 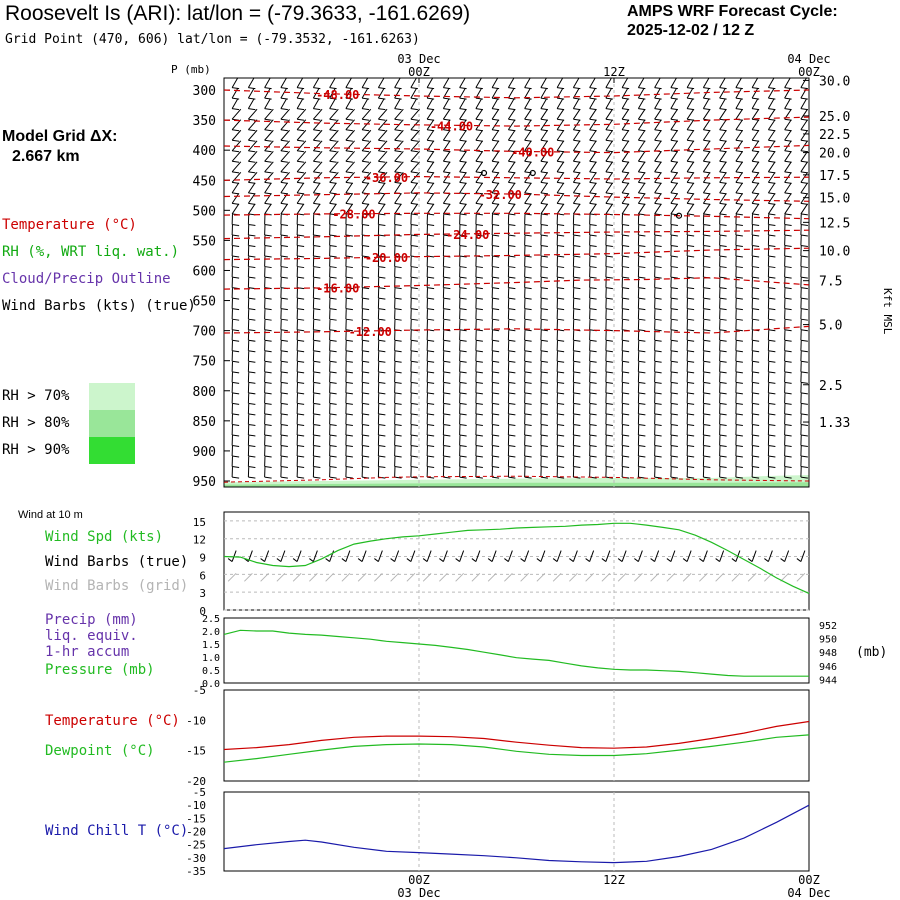 I want to click on top-hour-label: 00Z, so click(x=809, y=72).